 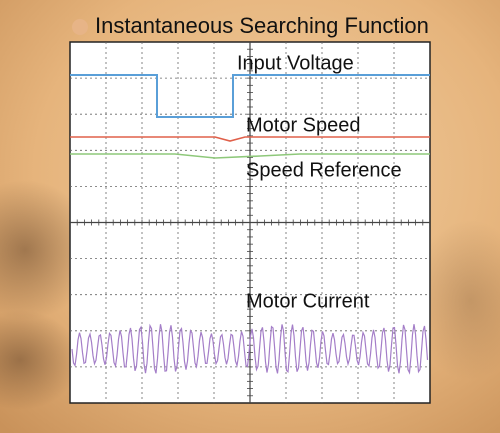 What do you see at coordinates (250, 349) in the screenshot?
I see `motor-current-trace` at bounding box center [250, 349].